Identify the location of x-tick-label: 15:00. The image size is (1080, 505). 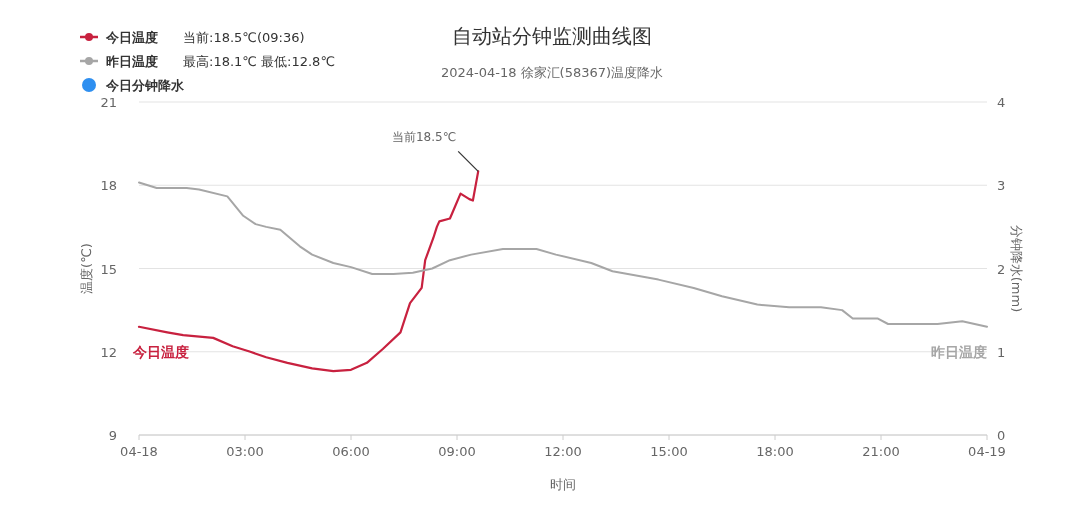
(669, 451).